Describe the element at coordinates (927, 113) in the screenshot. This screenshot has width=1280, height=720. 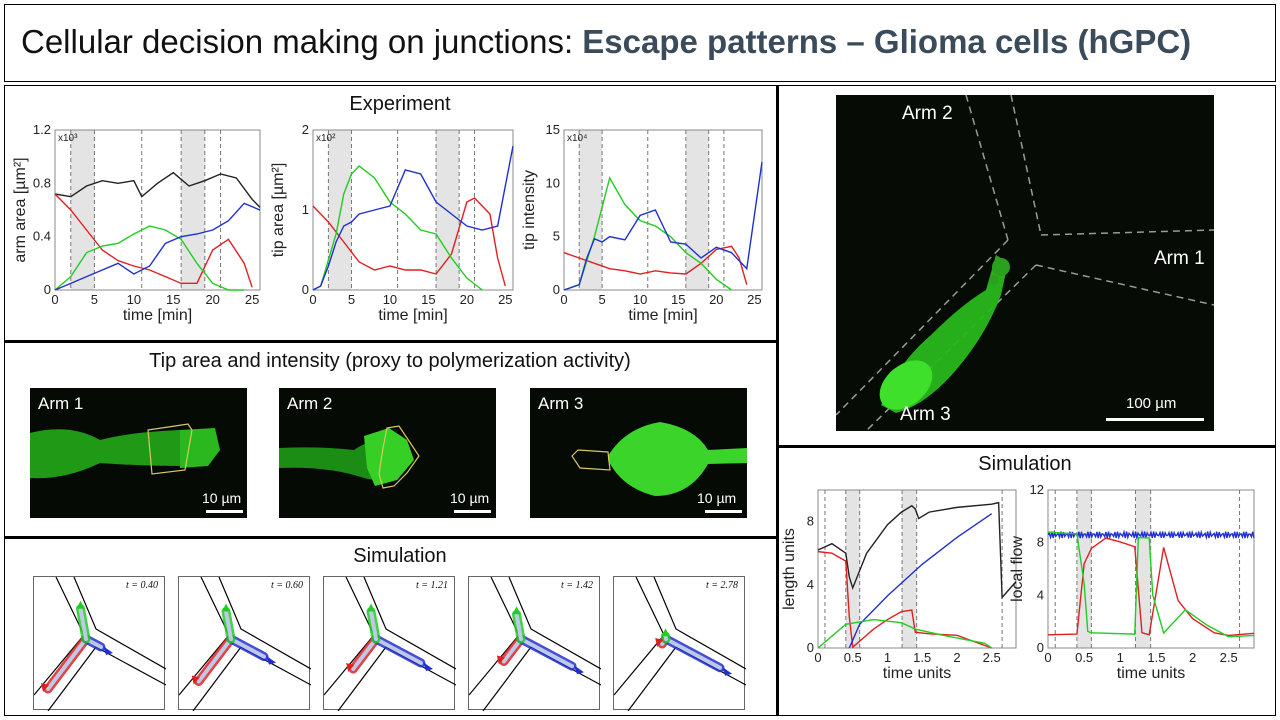
I see `micrograph-arm2-label: Arm 2` at that location.